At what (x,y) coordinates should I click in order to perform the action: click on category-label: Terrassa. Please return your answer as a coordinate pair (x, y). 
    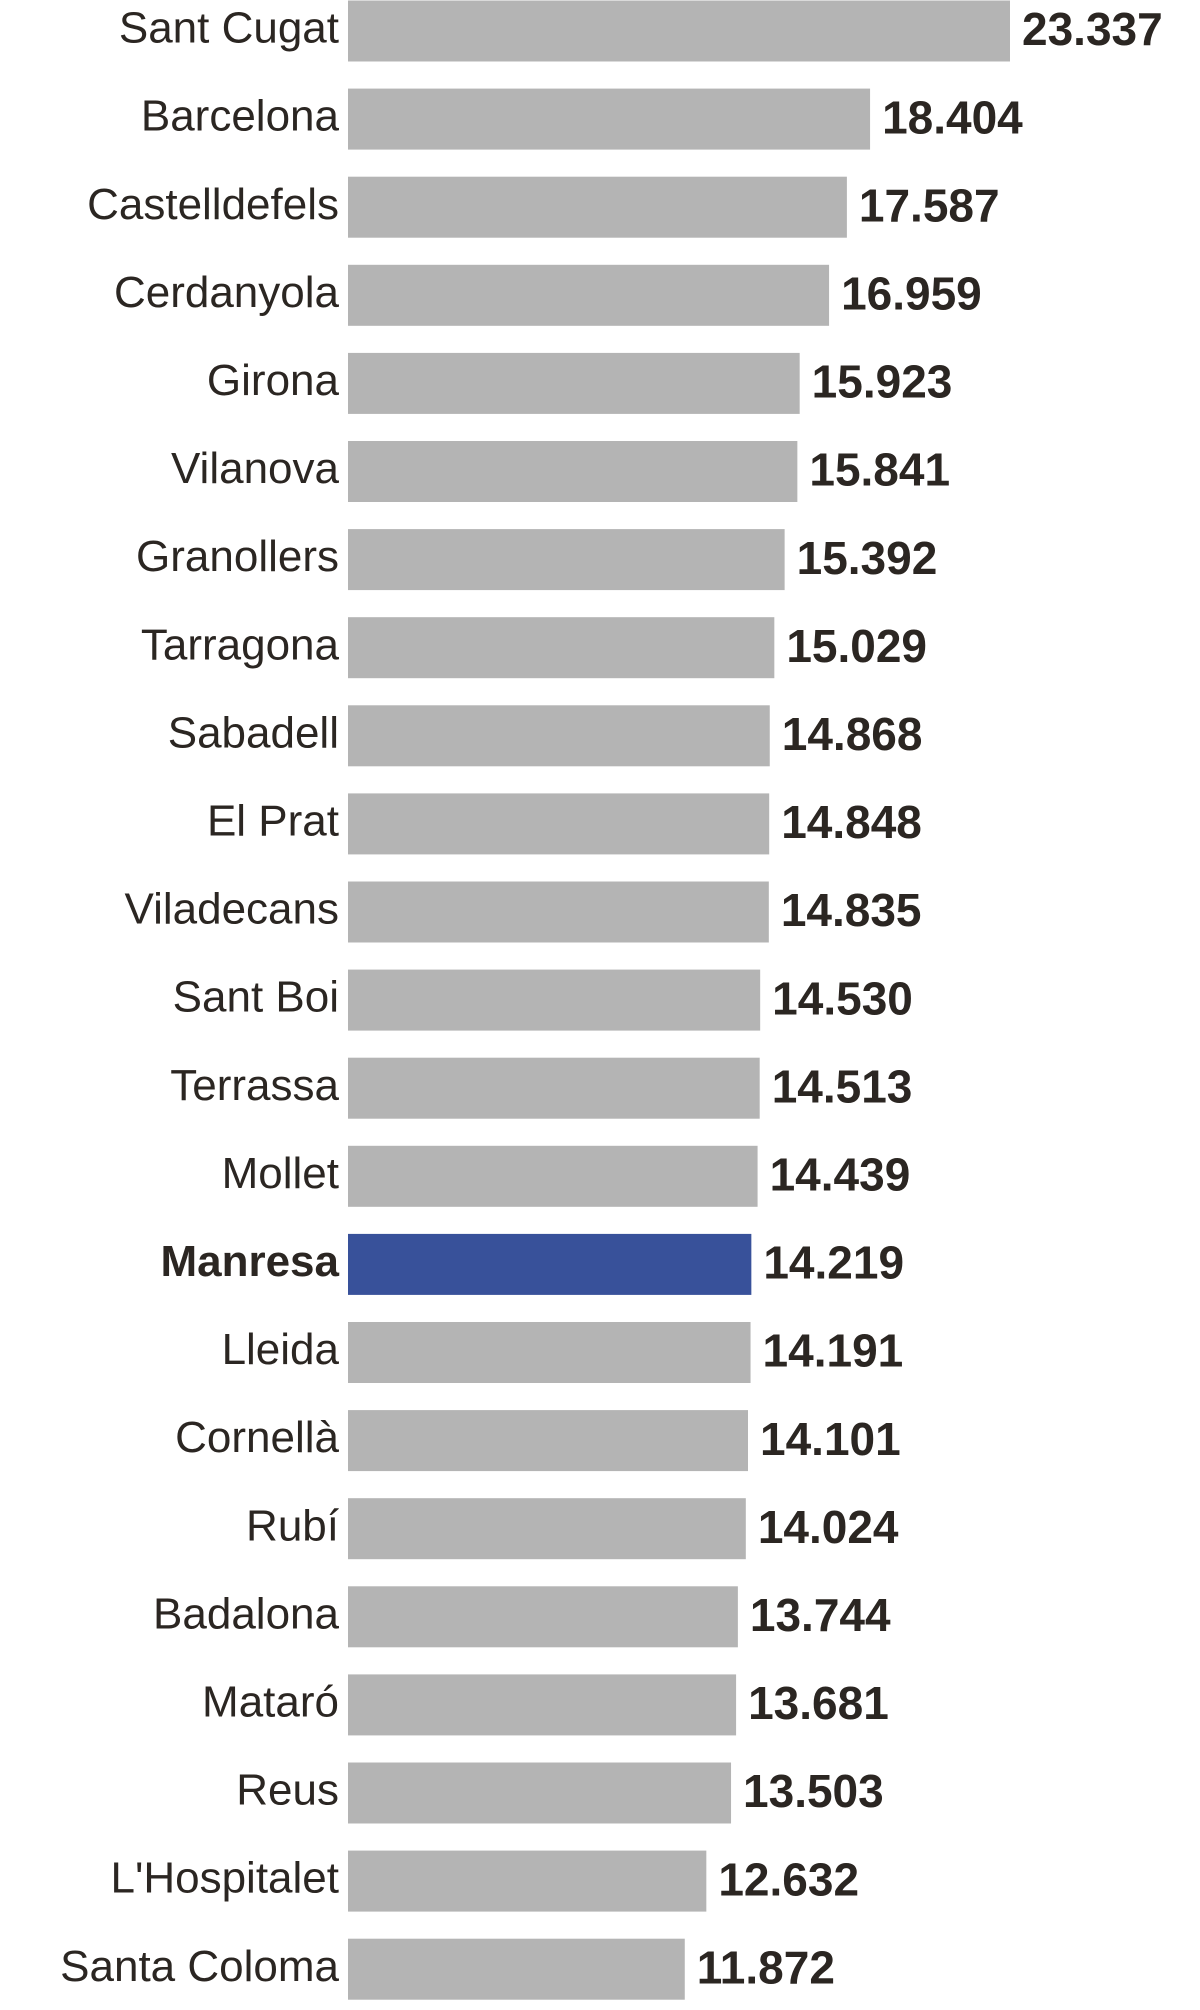
    Looking at the image, I should click on (254, 1085).